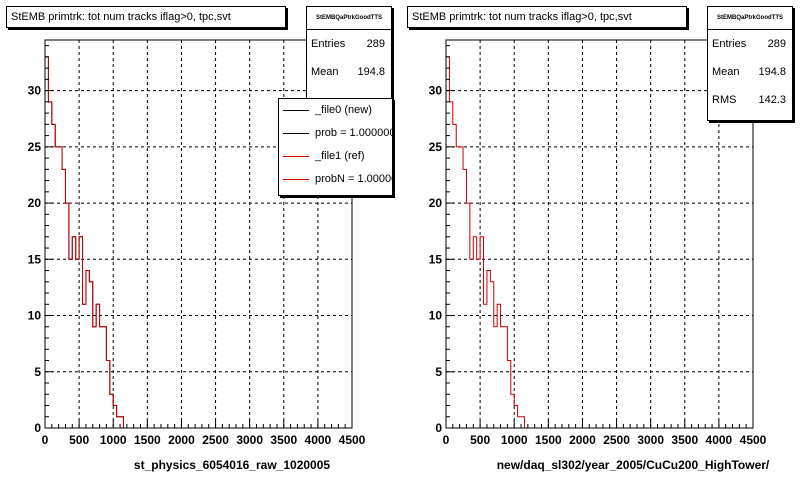  I want to click on right-y-tick-label: 0, so click(438, 428).